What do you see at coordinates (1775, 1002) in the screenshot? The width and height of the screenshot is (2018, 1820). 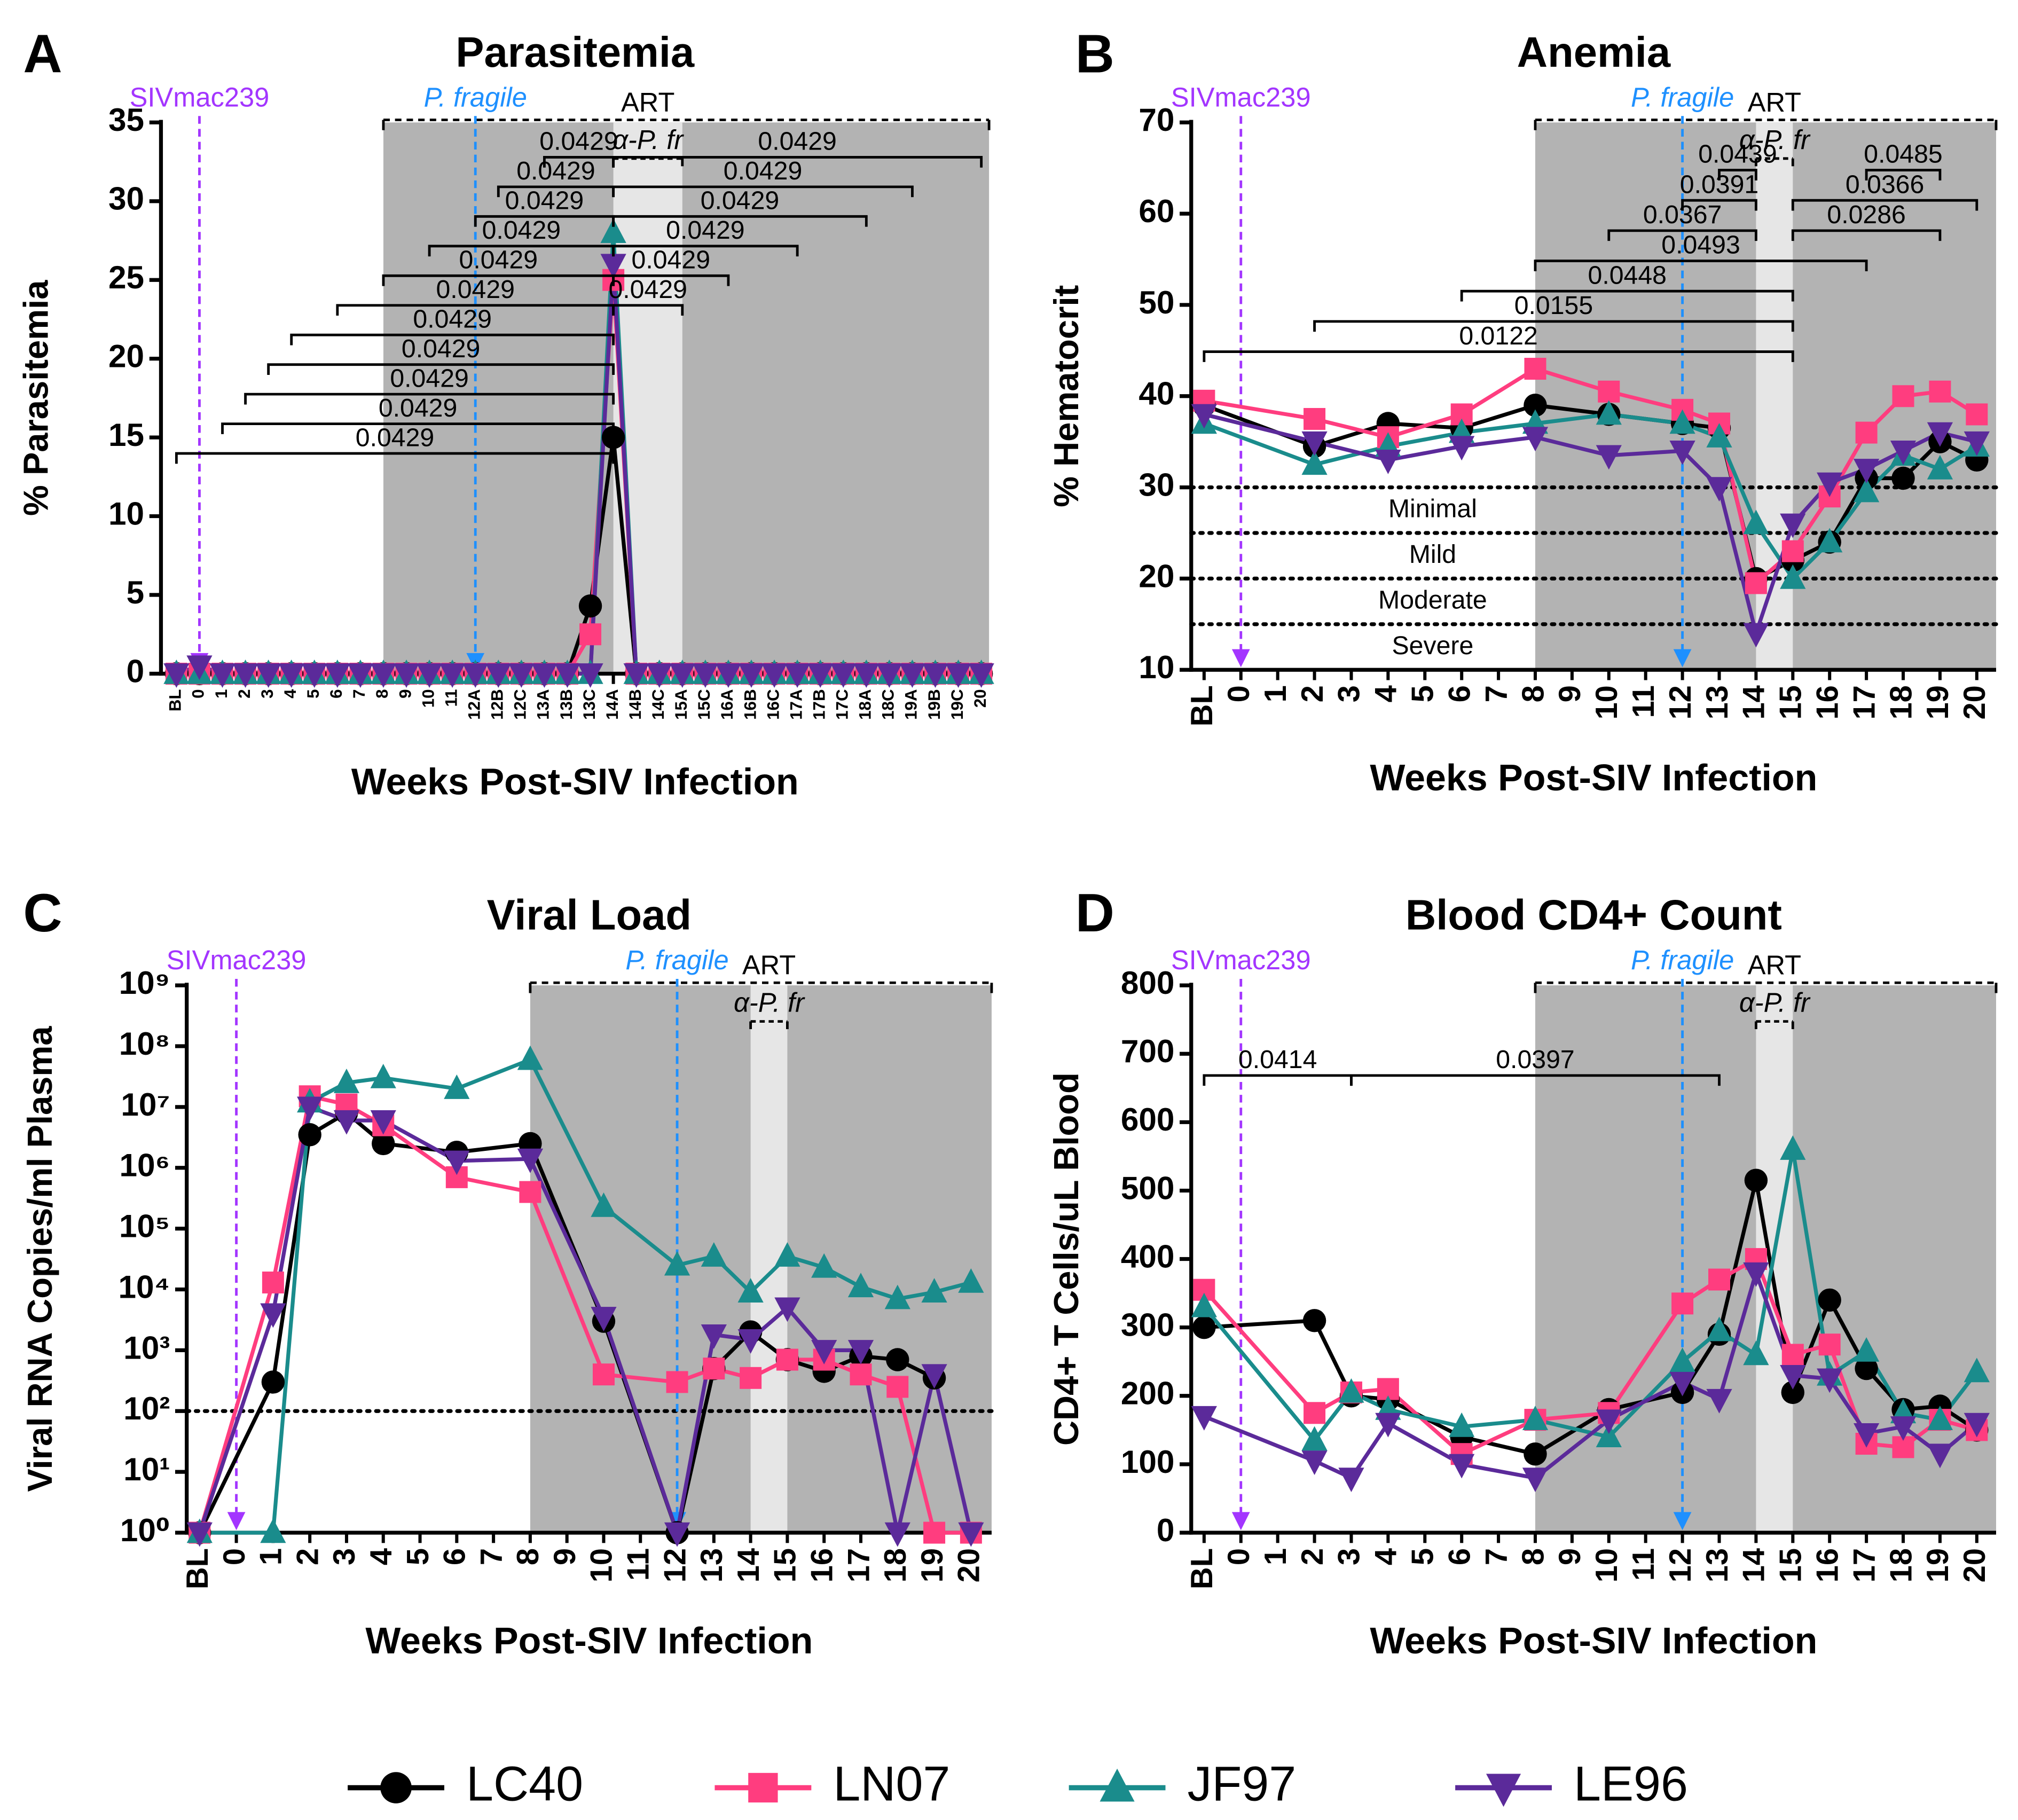 I see `treatment-label: α-P. fr` at bounding box center [1775, 1002].